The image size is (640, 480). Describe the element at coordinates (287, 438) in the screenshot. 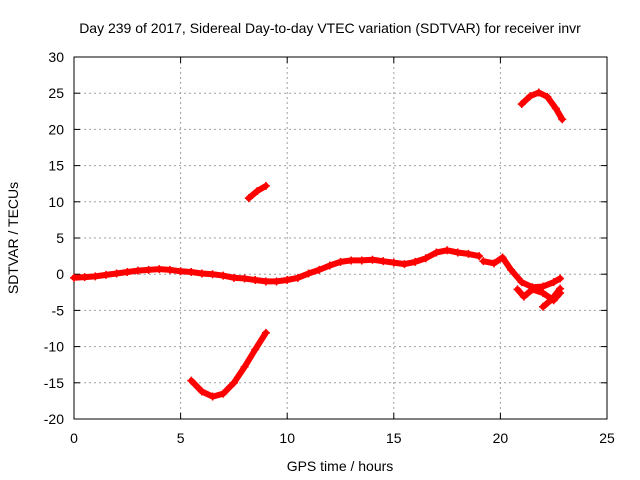

I see `x-tick-label: 10` at that location.